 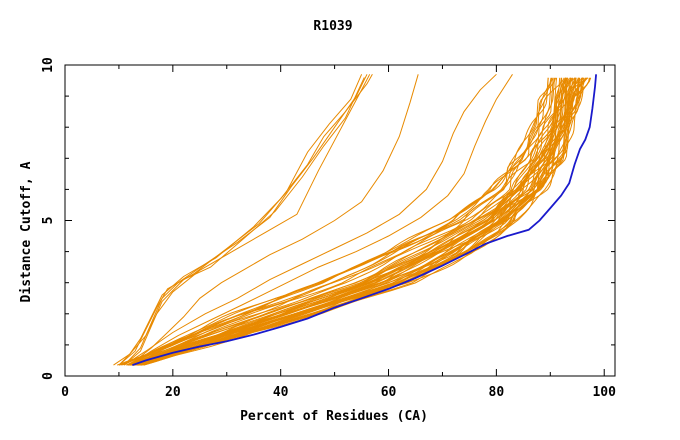 I want to click on y-tick-labels: 0 5 10, so click(x=48, y=218).